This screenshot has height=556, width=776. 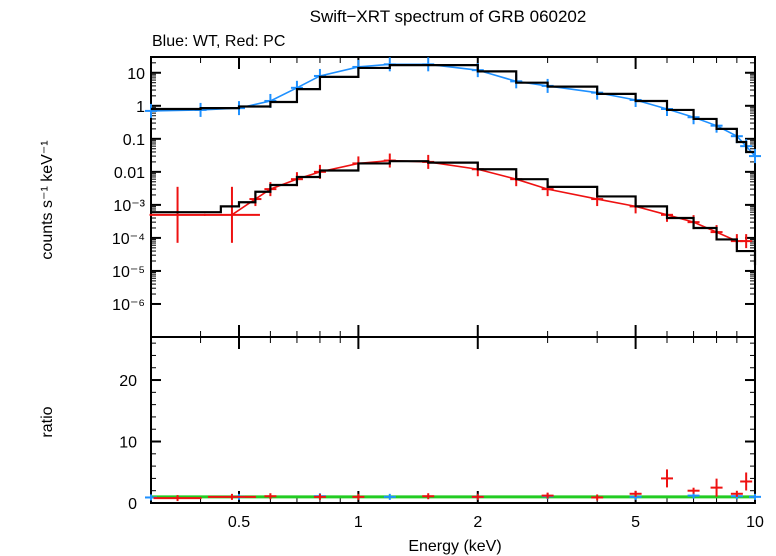 I want to click on ratio-y-tick-label: 10, so click(x=128, y=443).